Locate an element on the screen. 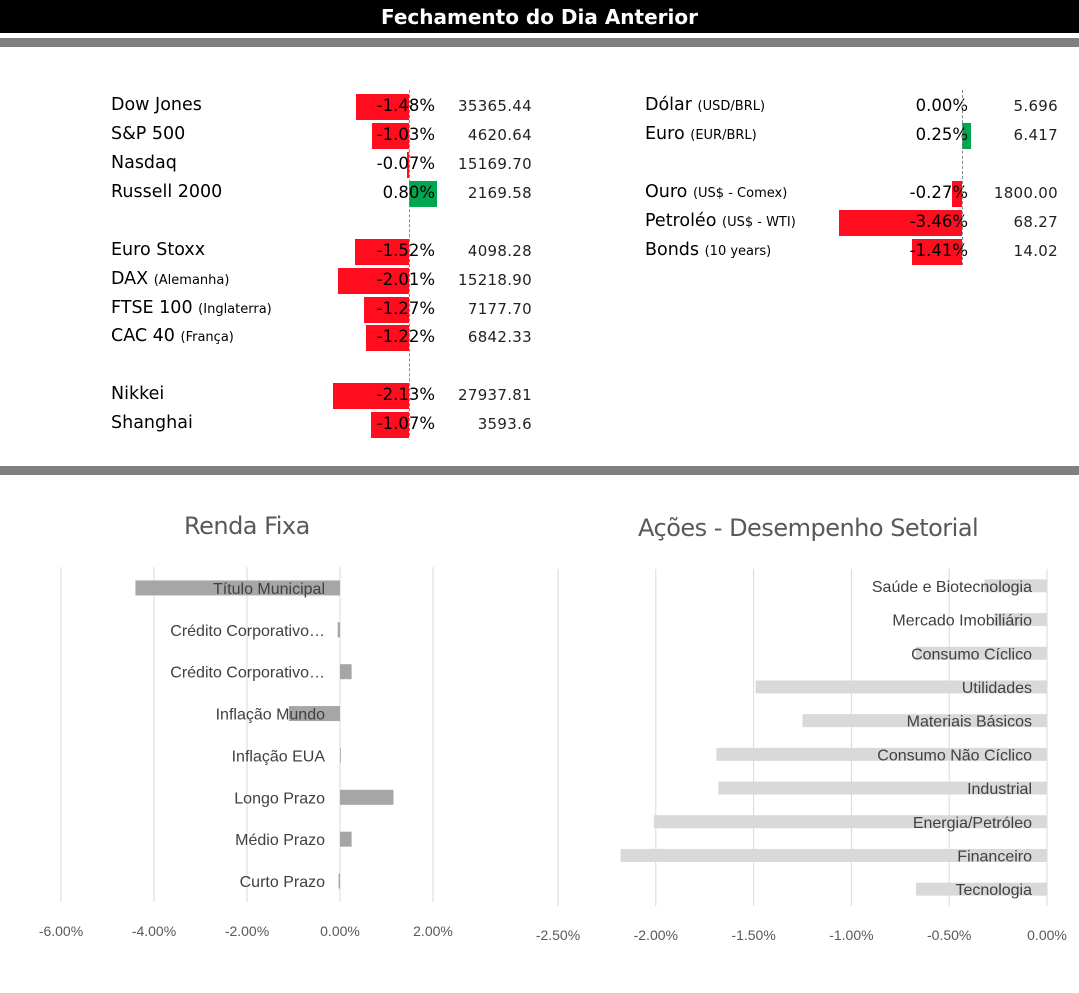 This screenshot has height=993, width=1079. right-market-pct: 0.25% is located at coordinates (941, 134).